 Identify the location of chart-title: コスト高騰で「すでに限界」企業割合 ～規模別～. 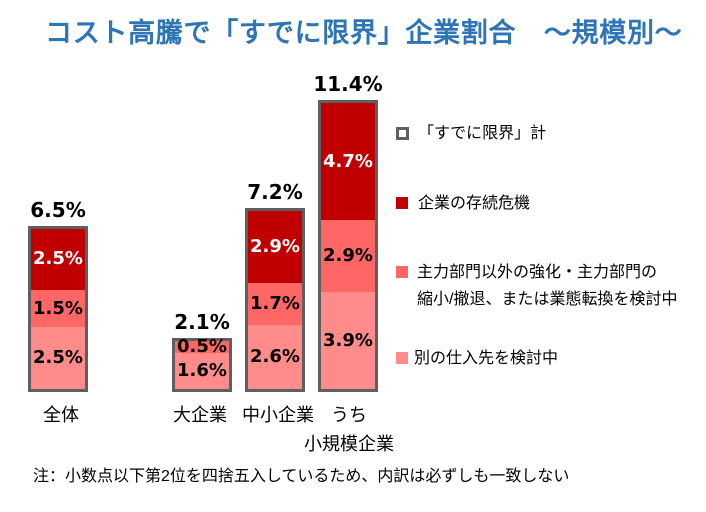
(364, 33).